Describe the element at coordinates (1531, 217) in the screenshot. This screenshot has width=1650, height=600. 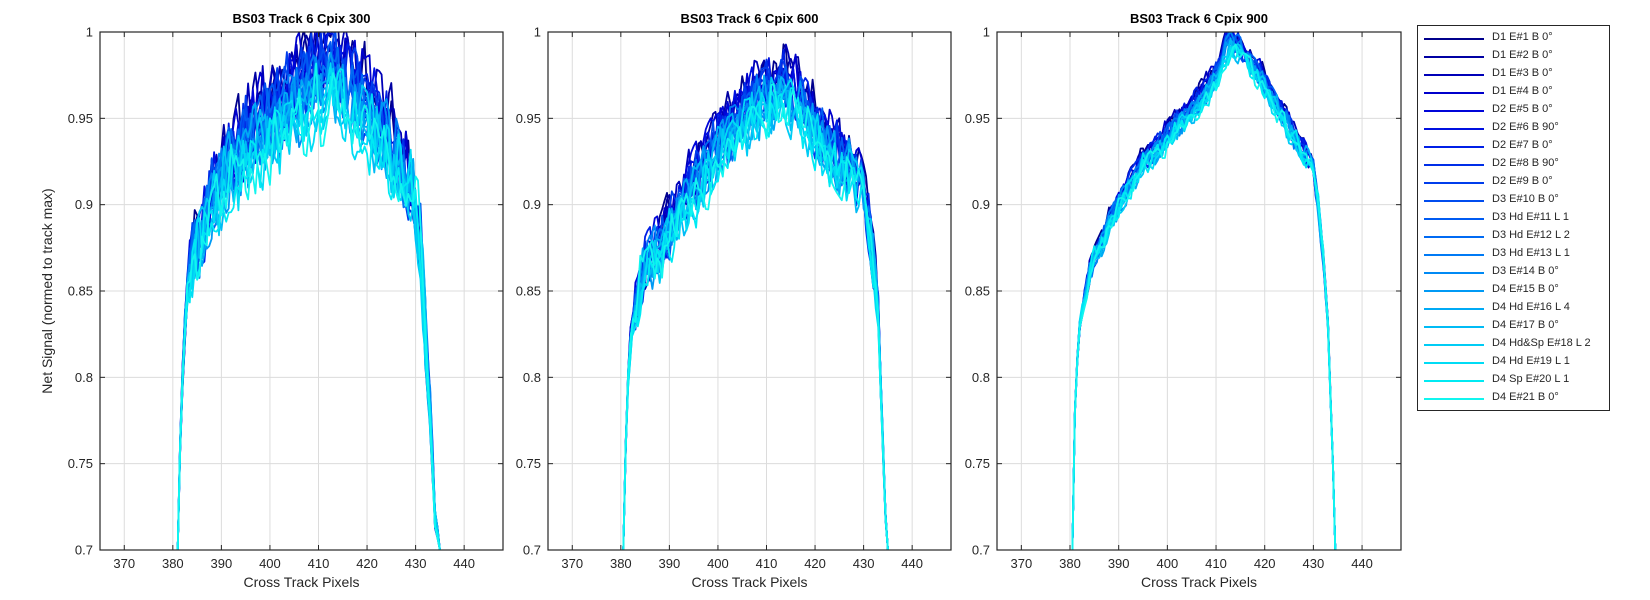
I see `legend-label: D3 Hd E#11 L 1` at that location.